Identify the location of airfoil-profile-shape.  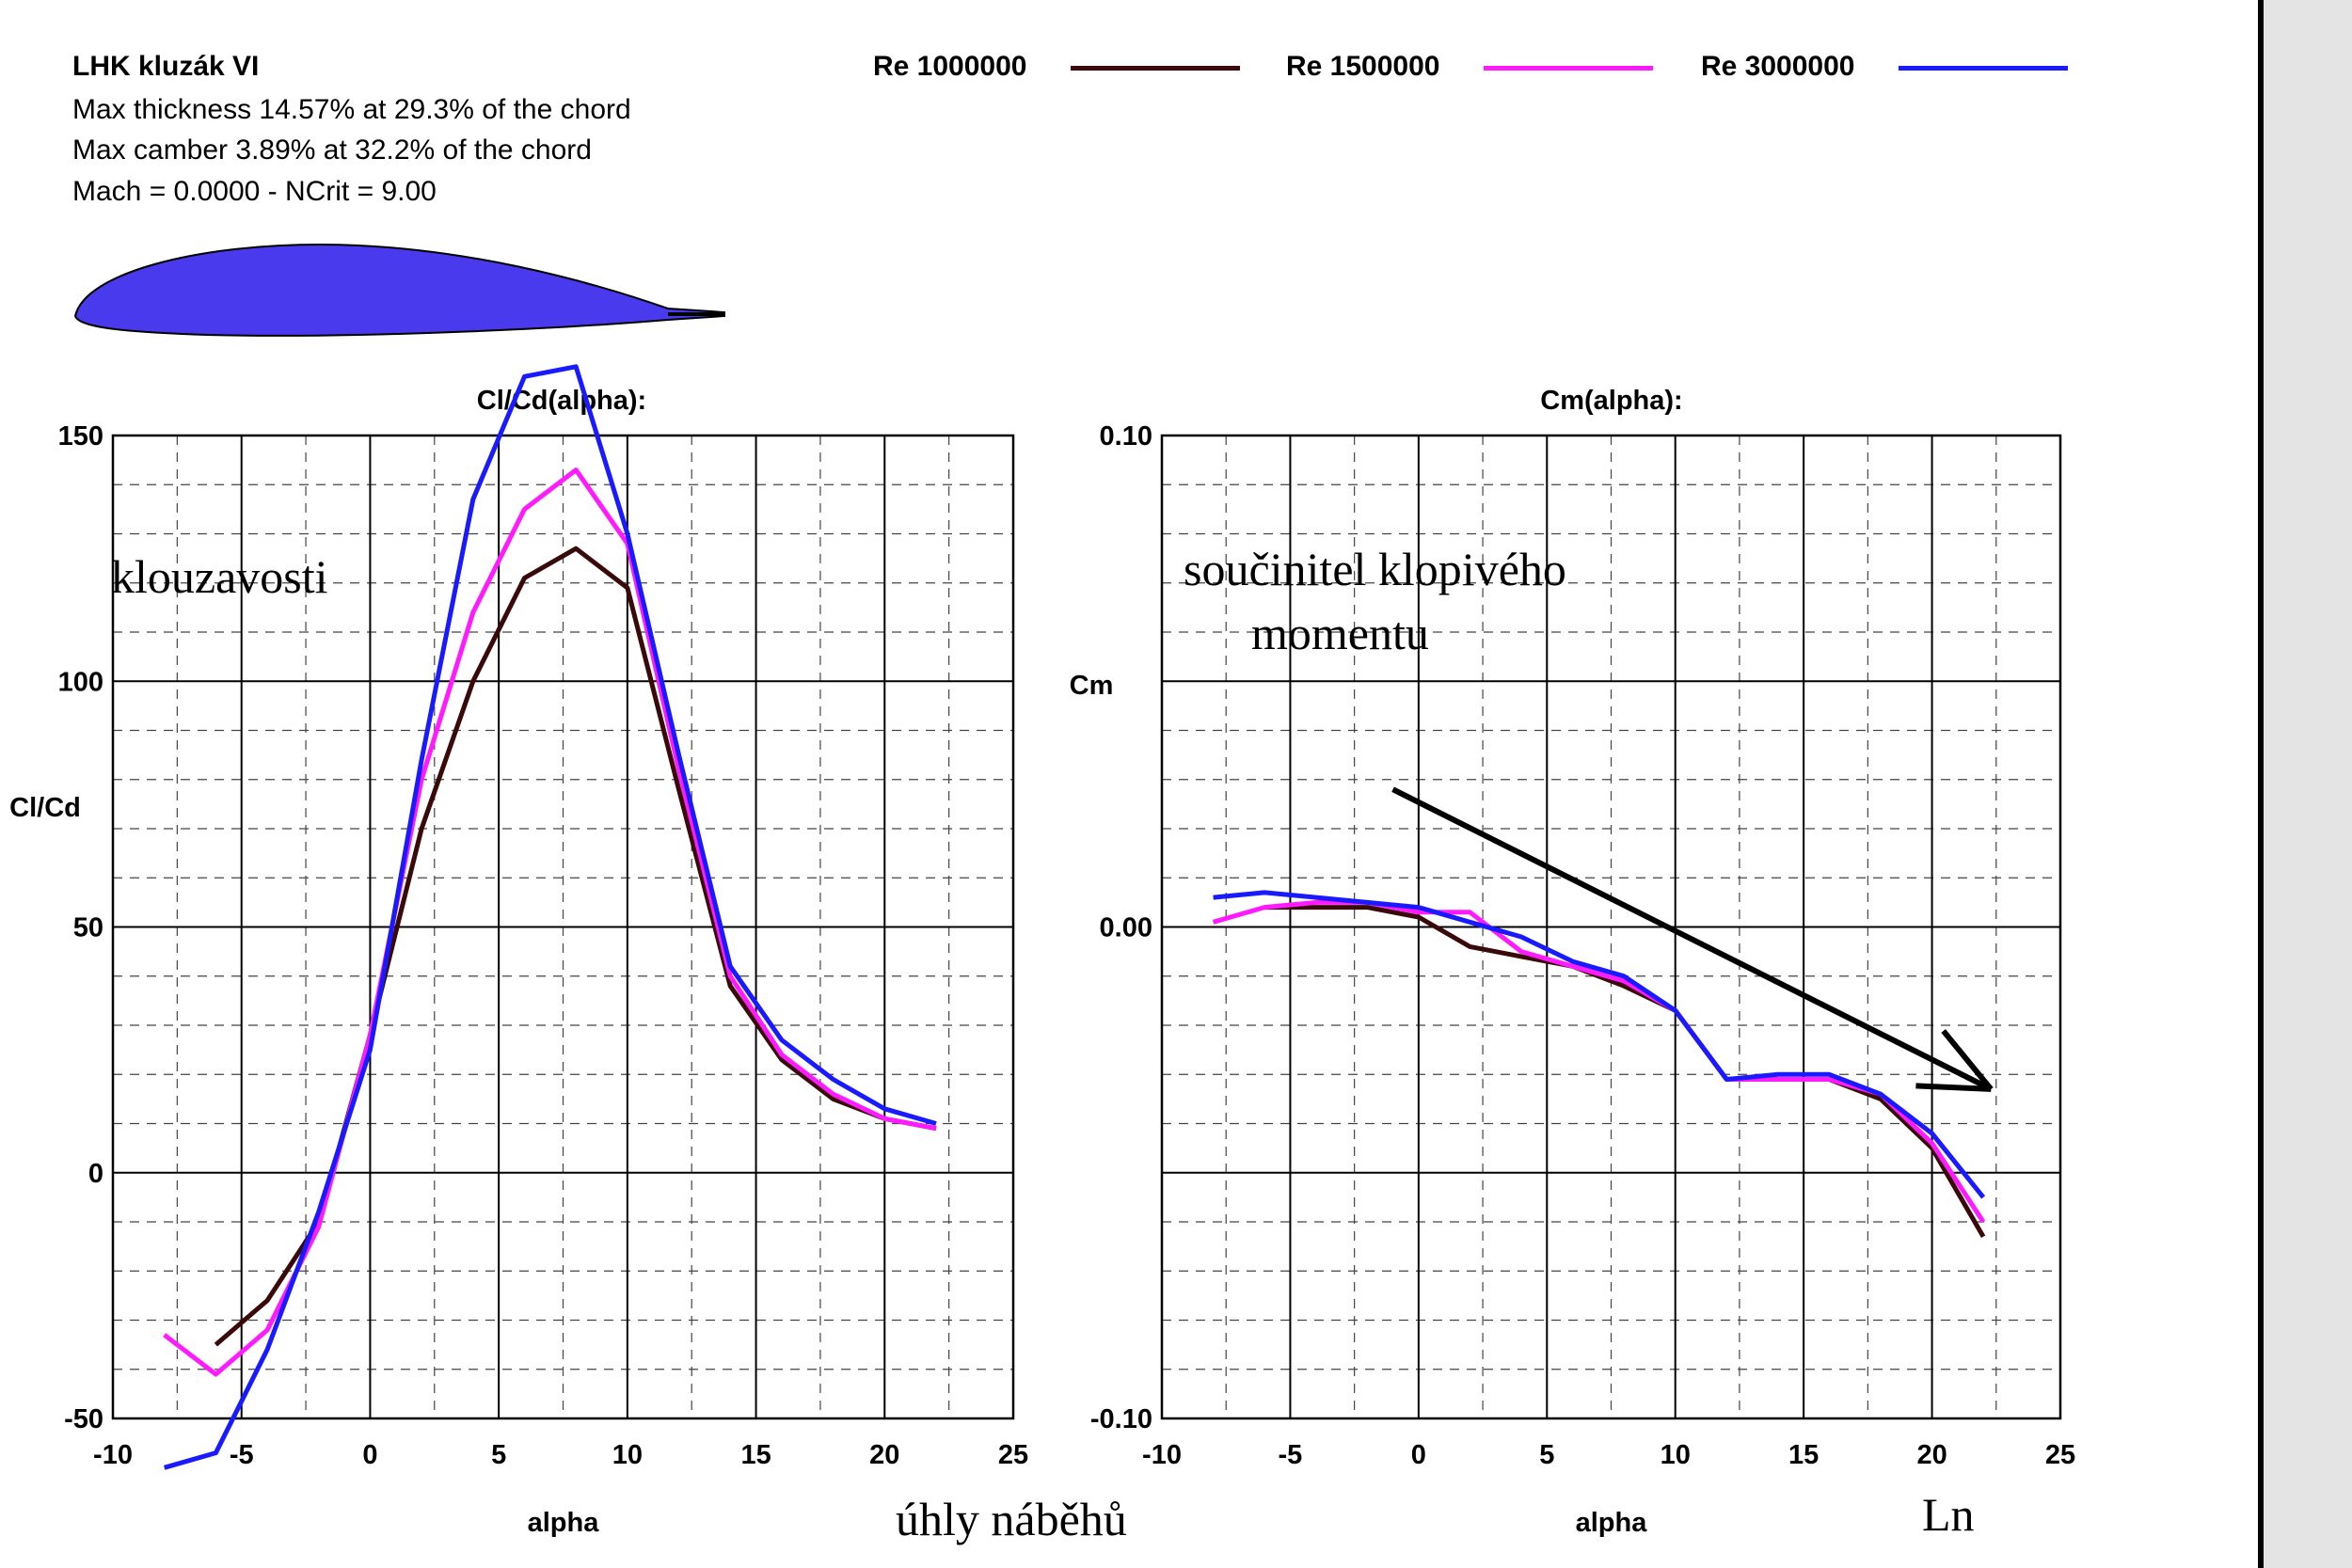
(399, 290).